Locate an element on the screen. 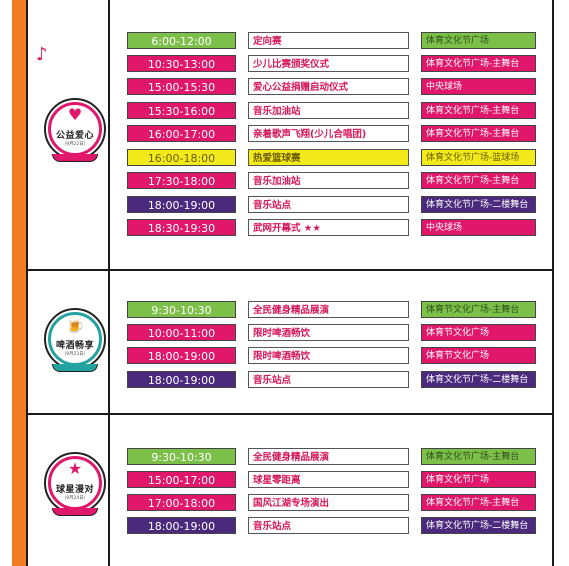 The width and height of the screenshot is (569, 566). time-cell: 16:00-18:00 is located at coordinates (181, 157).